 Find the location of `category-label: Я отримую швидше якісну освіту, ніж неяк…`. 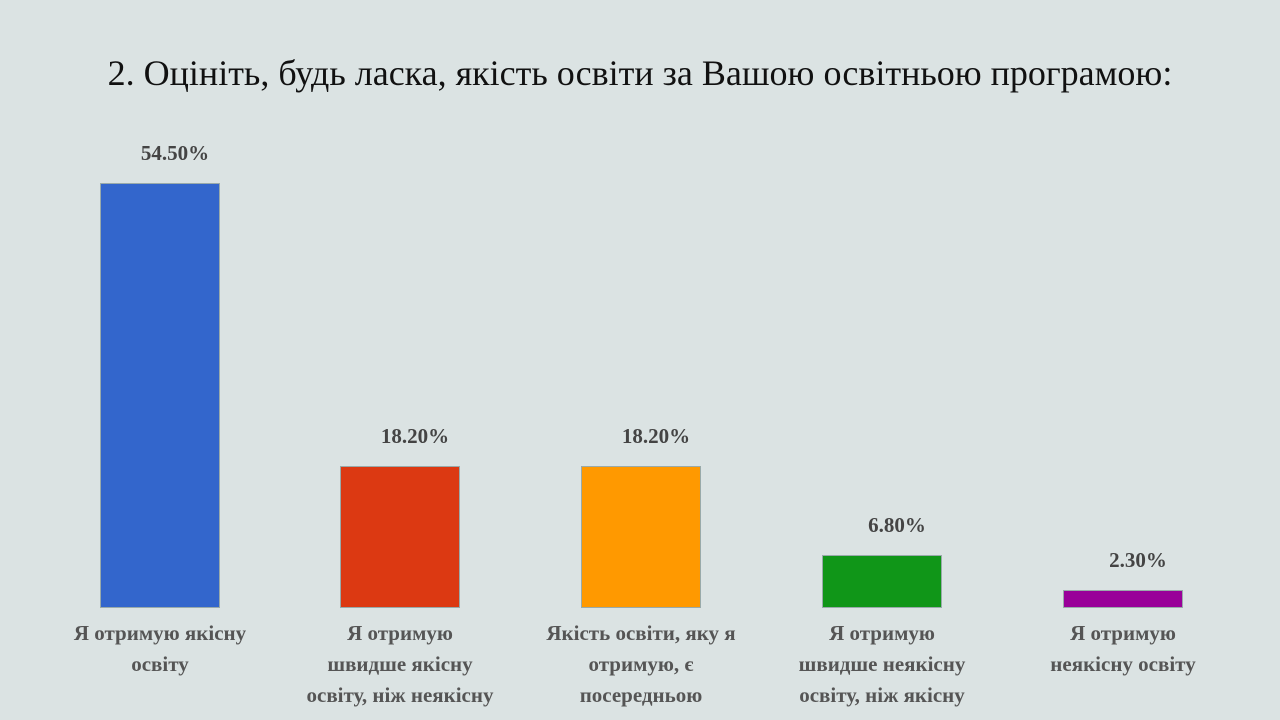

category-label: Я отримую швидше якісну освіту, ніж неяк… is located at coordinates (400, 664).